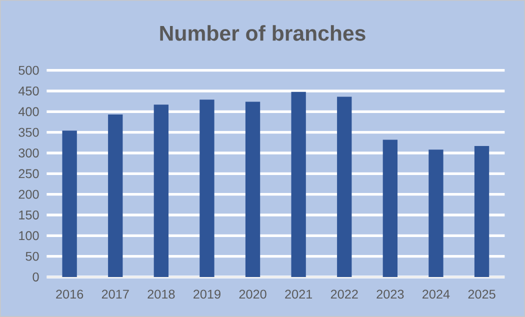 This screenshot has height=317, width=525. Describe the element at coordinates (28, 91) in the screenshot. I see `y-tick-label: 450` at that location.